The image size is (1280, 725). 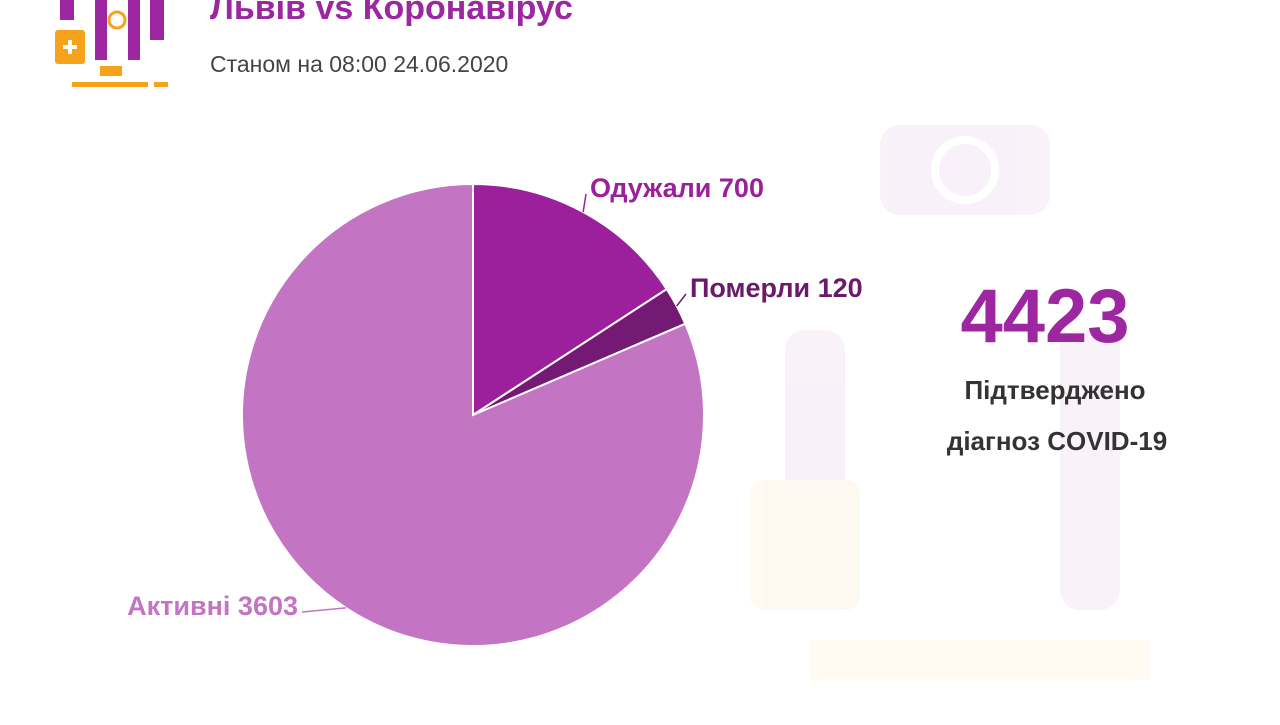 I want to click on data-label: Померли 120, so click(x=776, y=288).